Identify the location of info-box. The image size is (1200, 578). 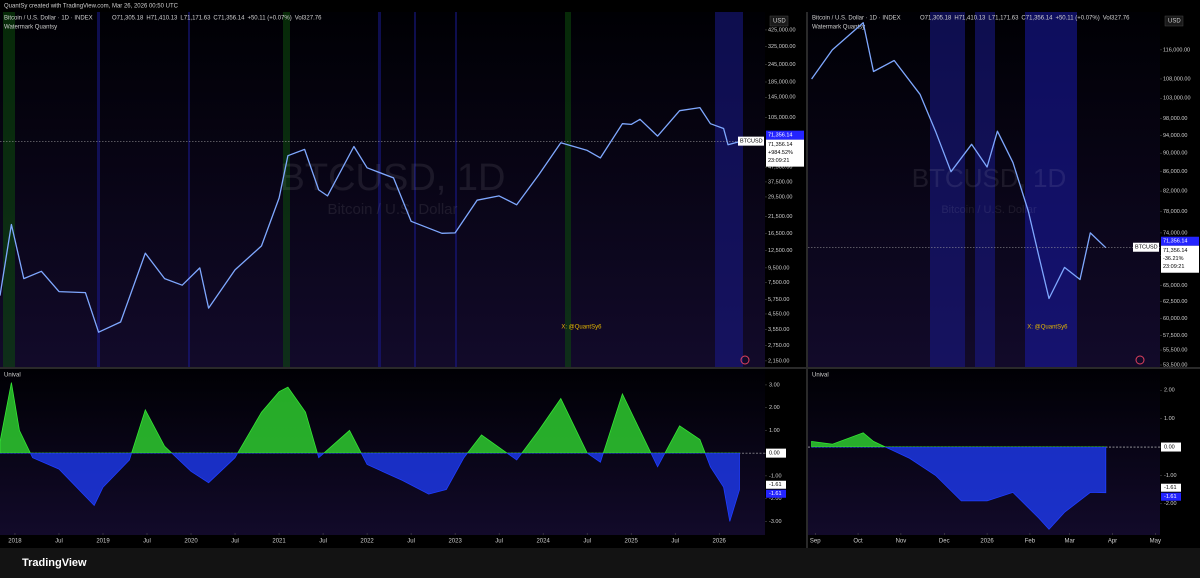
(1180, 259).